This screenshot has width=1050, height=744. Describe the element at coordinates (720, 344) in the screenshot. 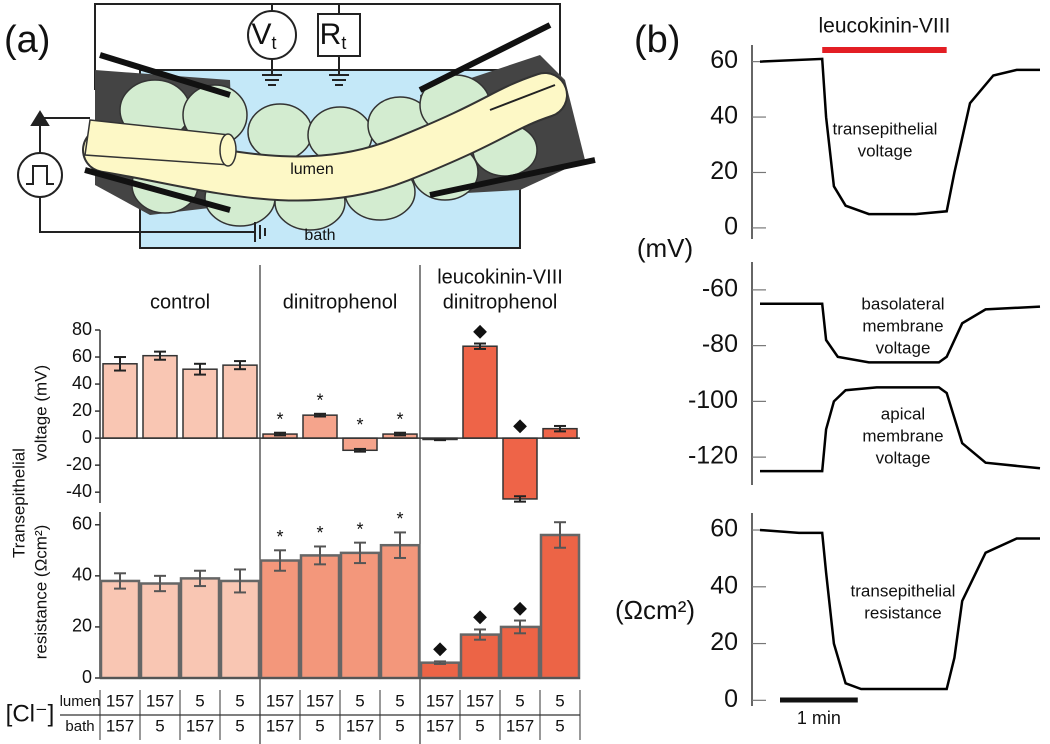

I see `y-tick-label: -80` at that location.